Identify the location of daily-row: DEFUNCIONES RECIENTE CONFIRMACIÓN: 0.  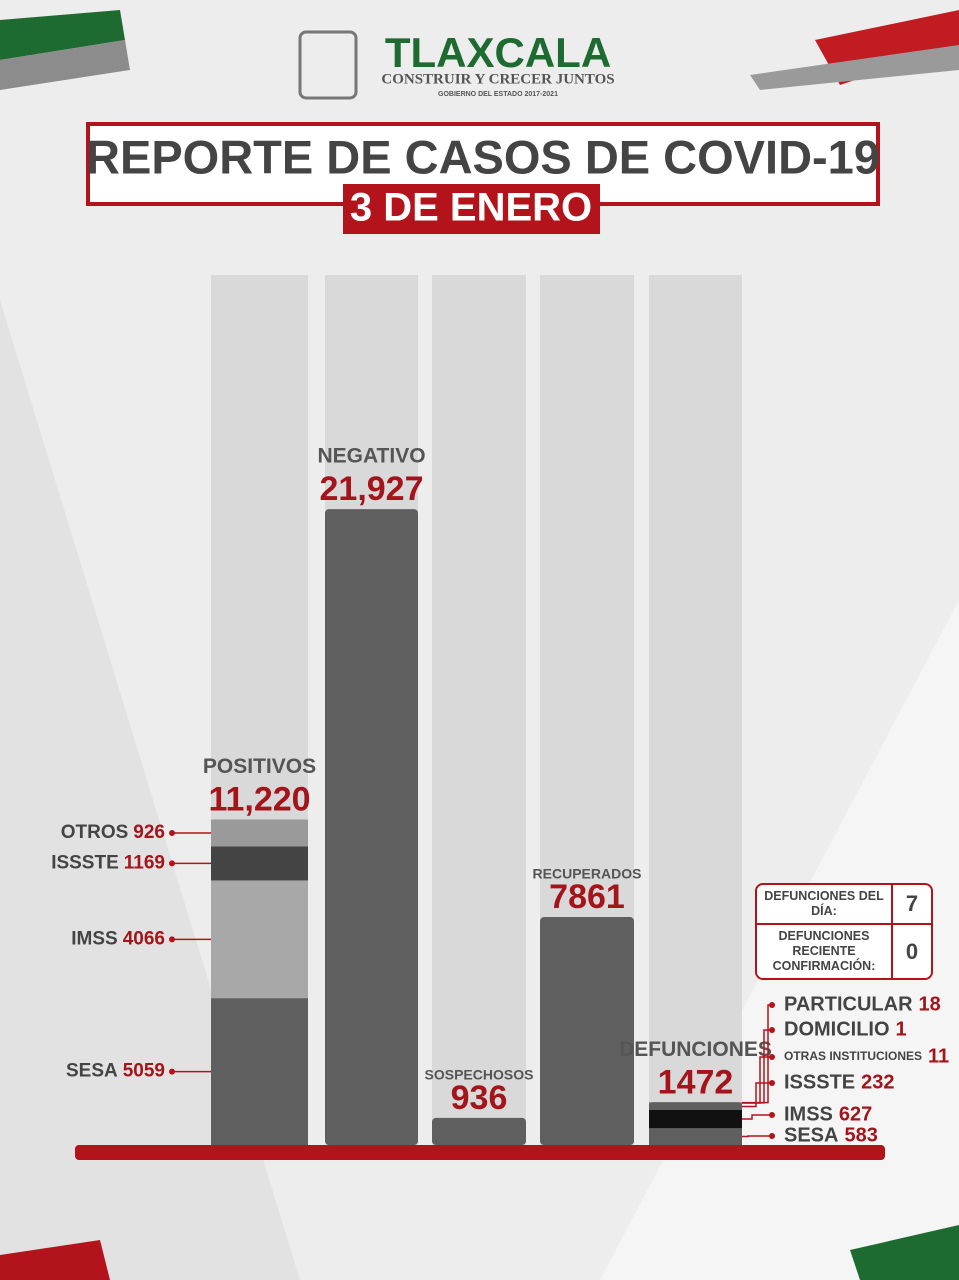
(844, 950).